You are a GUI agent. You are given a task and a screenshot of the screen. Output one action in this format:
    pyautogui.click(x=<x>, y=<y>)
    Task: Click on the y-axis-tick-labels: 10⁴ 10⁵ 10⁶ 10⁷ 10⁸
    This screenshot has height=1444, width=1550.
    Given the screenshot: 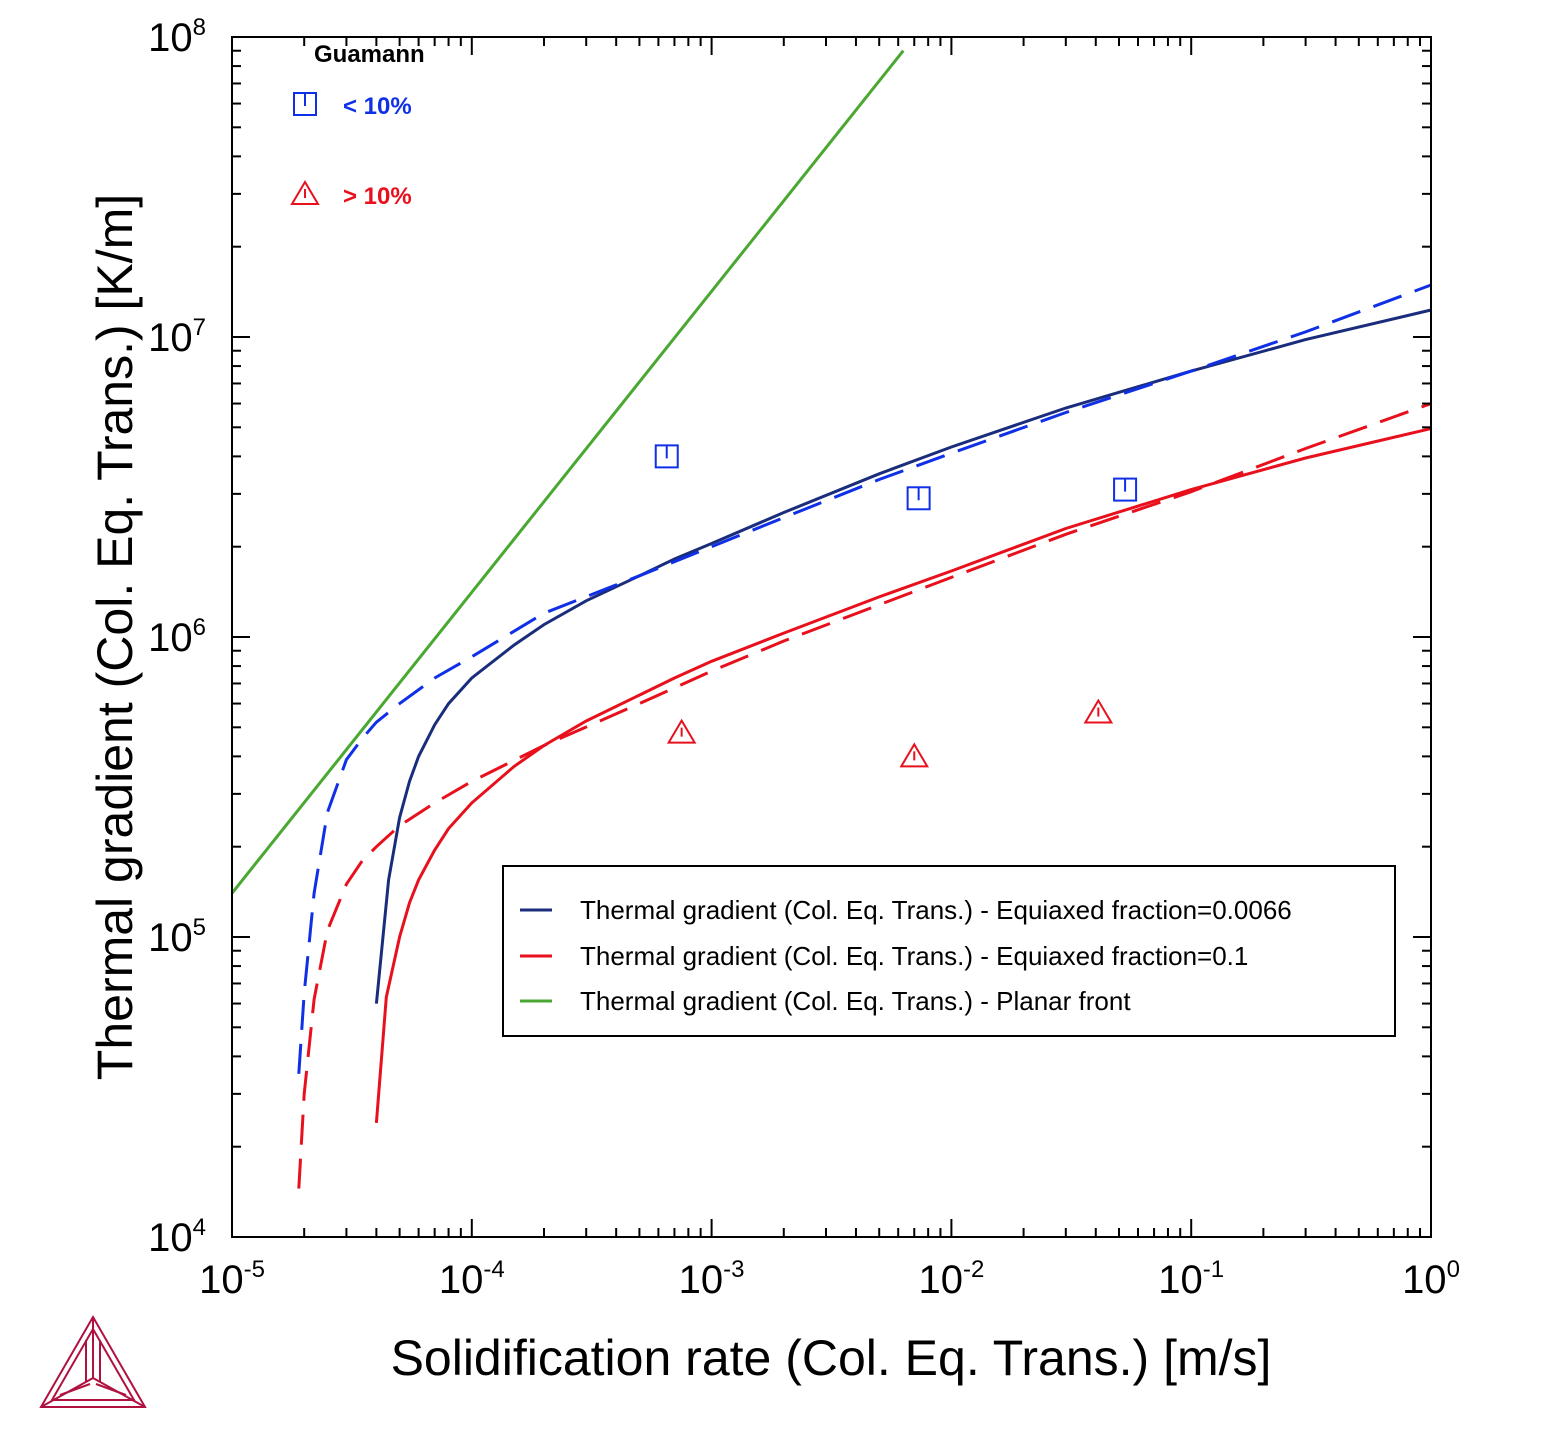 What is the action you would take?
    pyautogui.click(x=177, y=637)
    